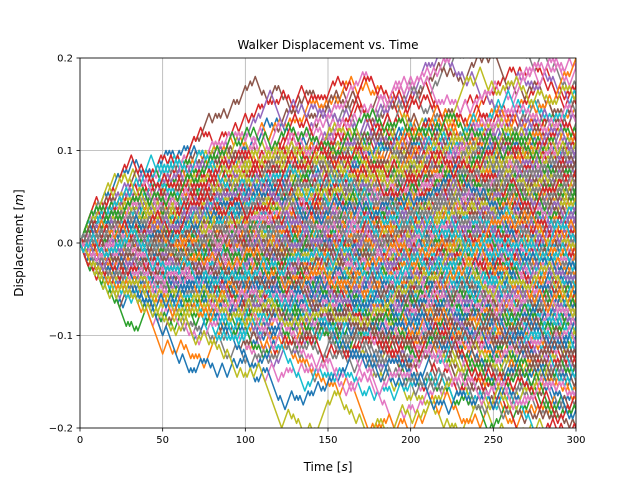  I want to click on x-tick-label: 100, so click(245, 440).